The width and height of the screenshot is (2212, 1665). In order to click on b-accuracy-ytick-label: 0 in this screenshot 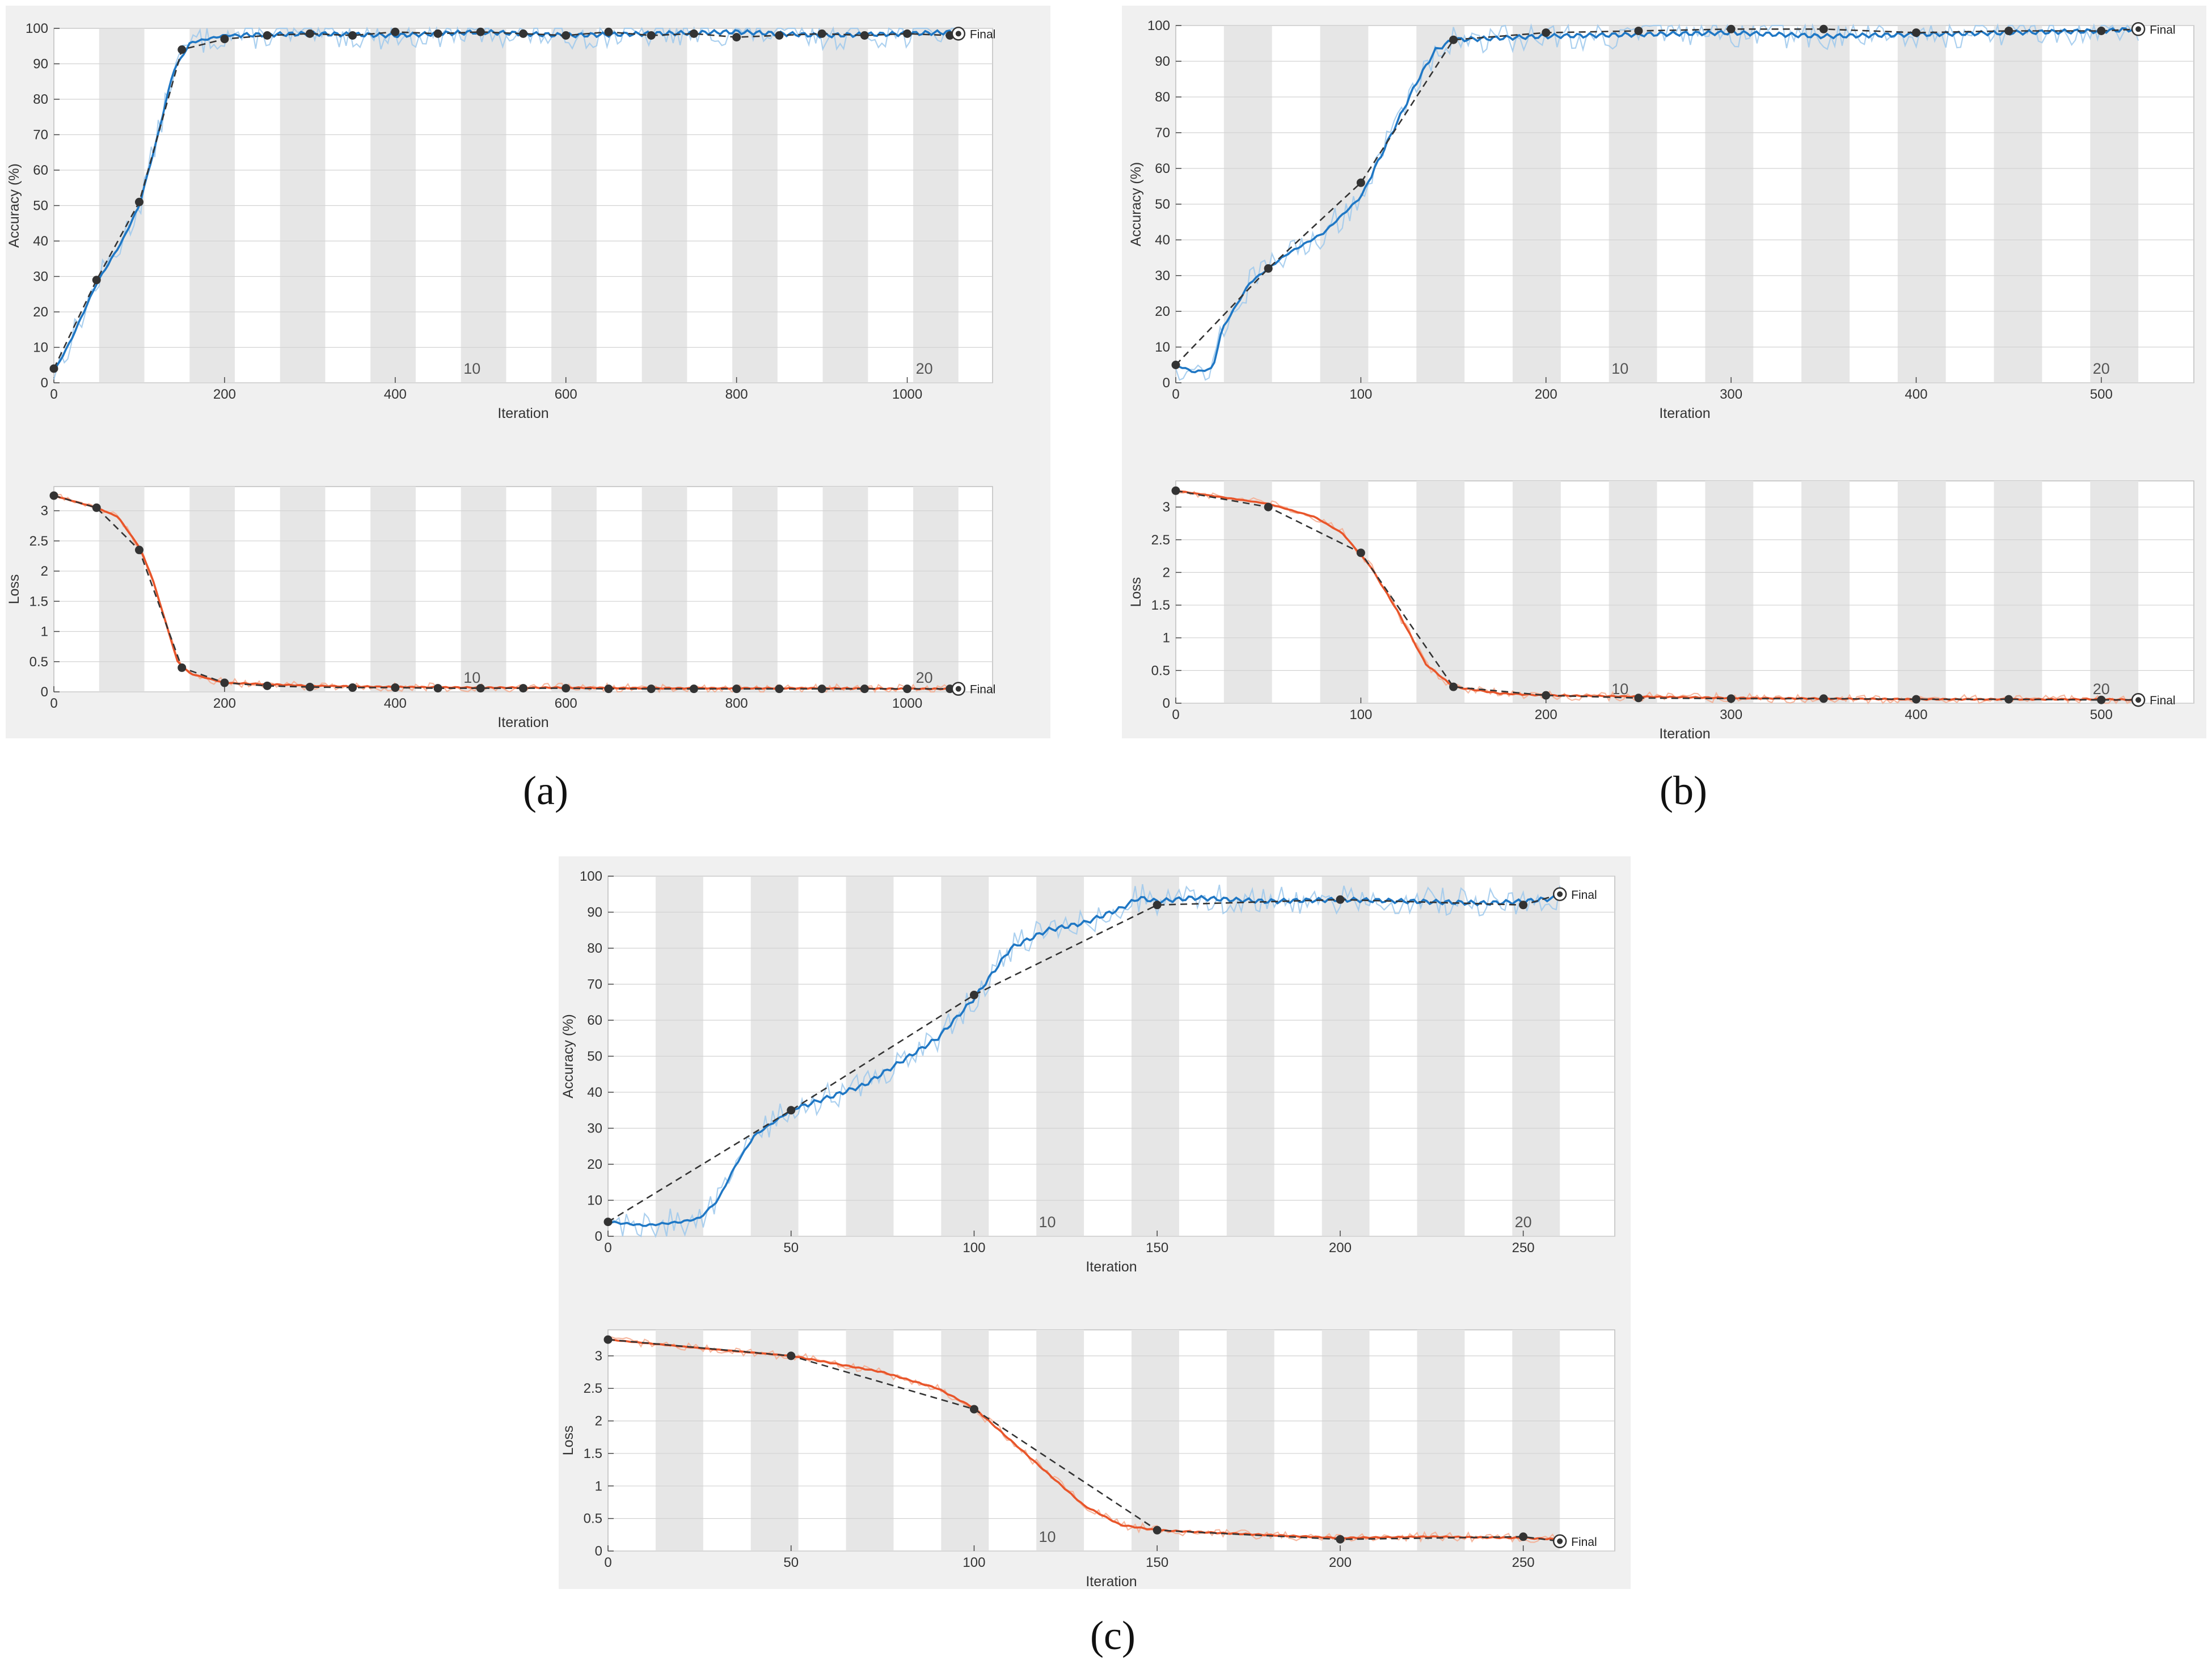, I will do `click(1166, 383)`.